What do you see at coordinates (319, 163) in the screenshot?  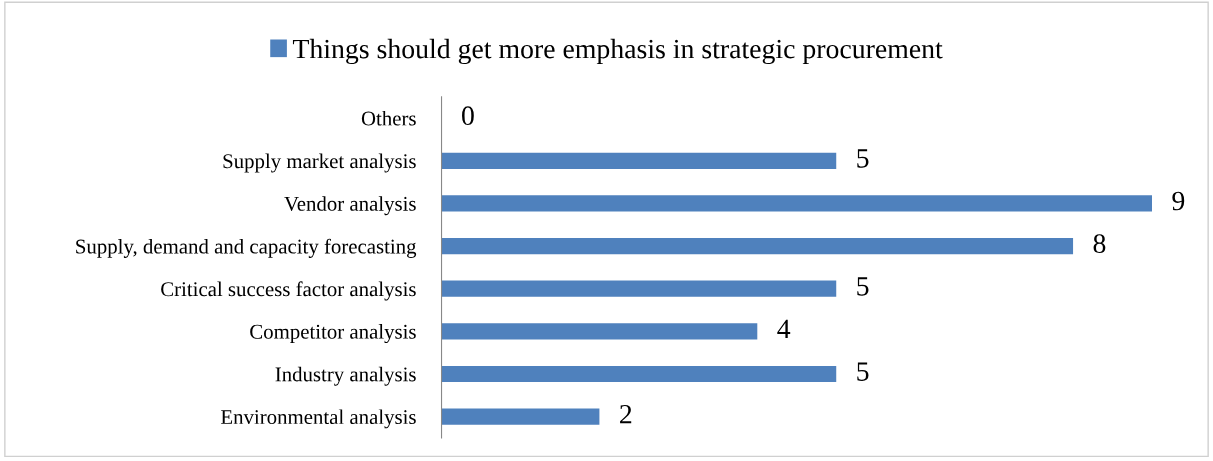 I see `y-tick-label: Supply market analysis` at bounding box center [319, 163].